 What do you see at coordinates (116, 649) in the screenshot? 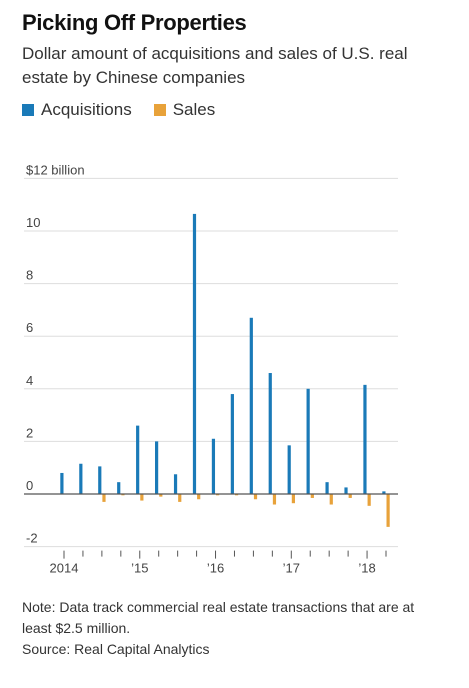
I see `source-text: Source: Real Capital Analytics` at bounding box center [116, 649].